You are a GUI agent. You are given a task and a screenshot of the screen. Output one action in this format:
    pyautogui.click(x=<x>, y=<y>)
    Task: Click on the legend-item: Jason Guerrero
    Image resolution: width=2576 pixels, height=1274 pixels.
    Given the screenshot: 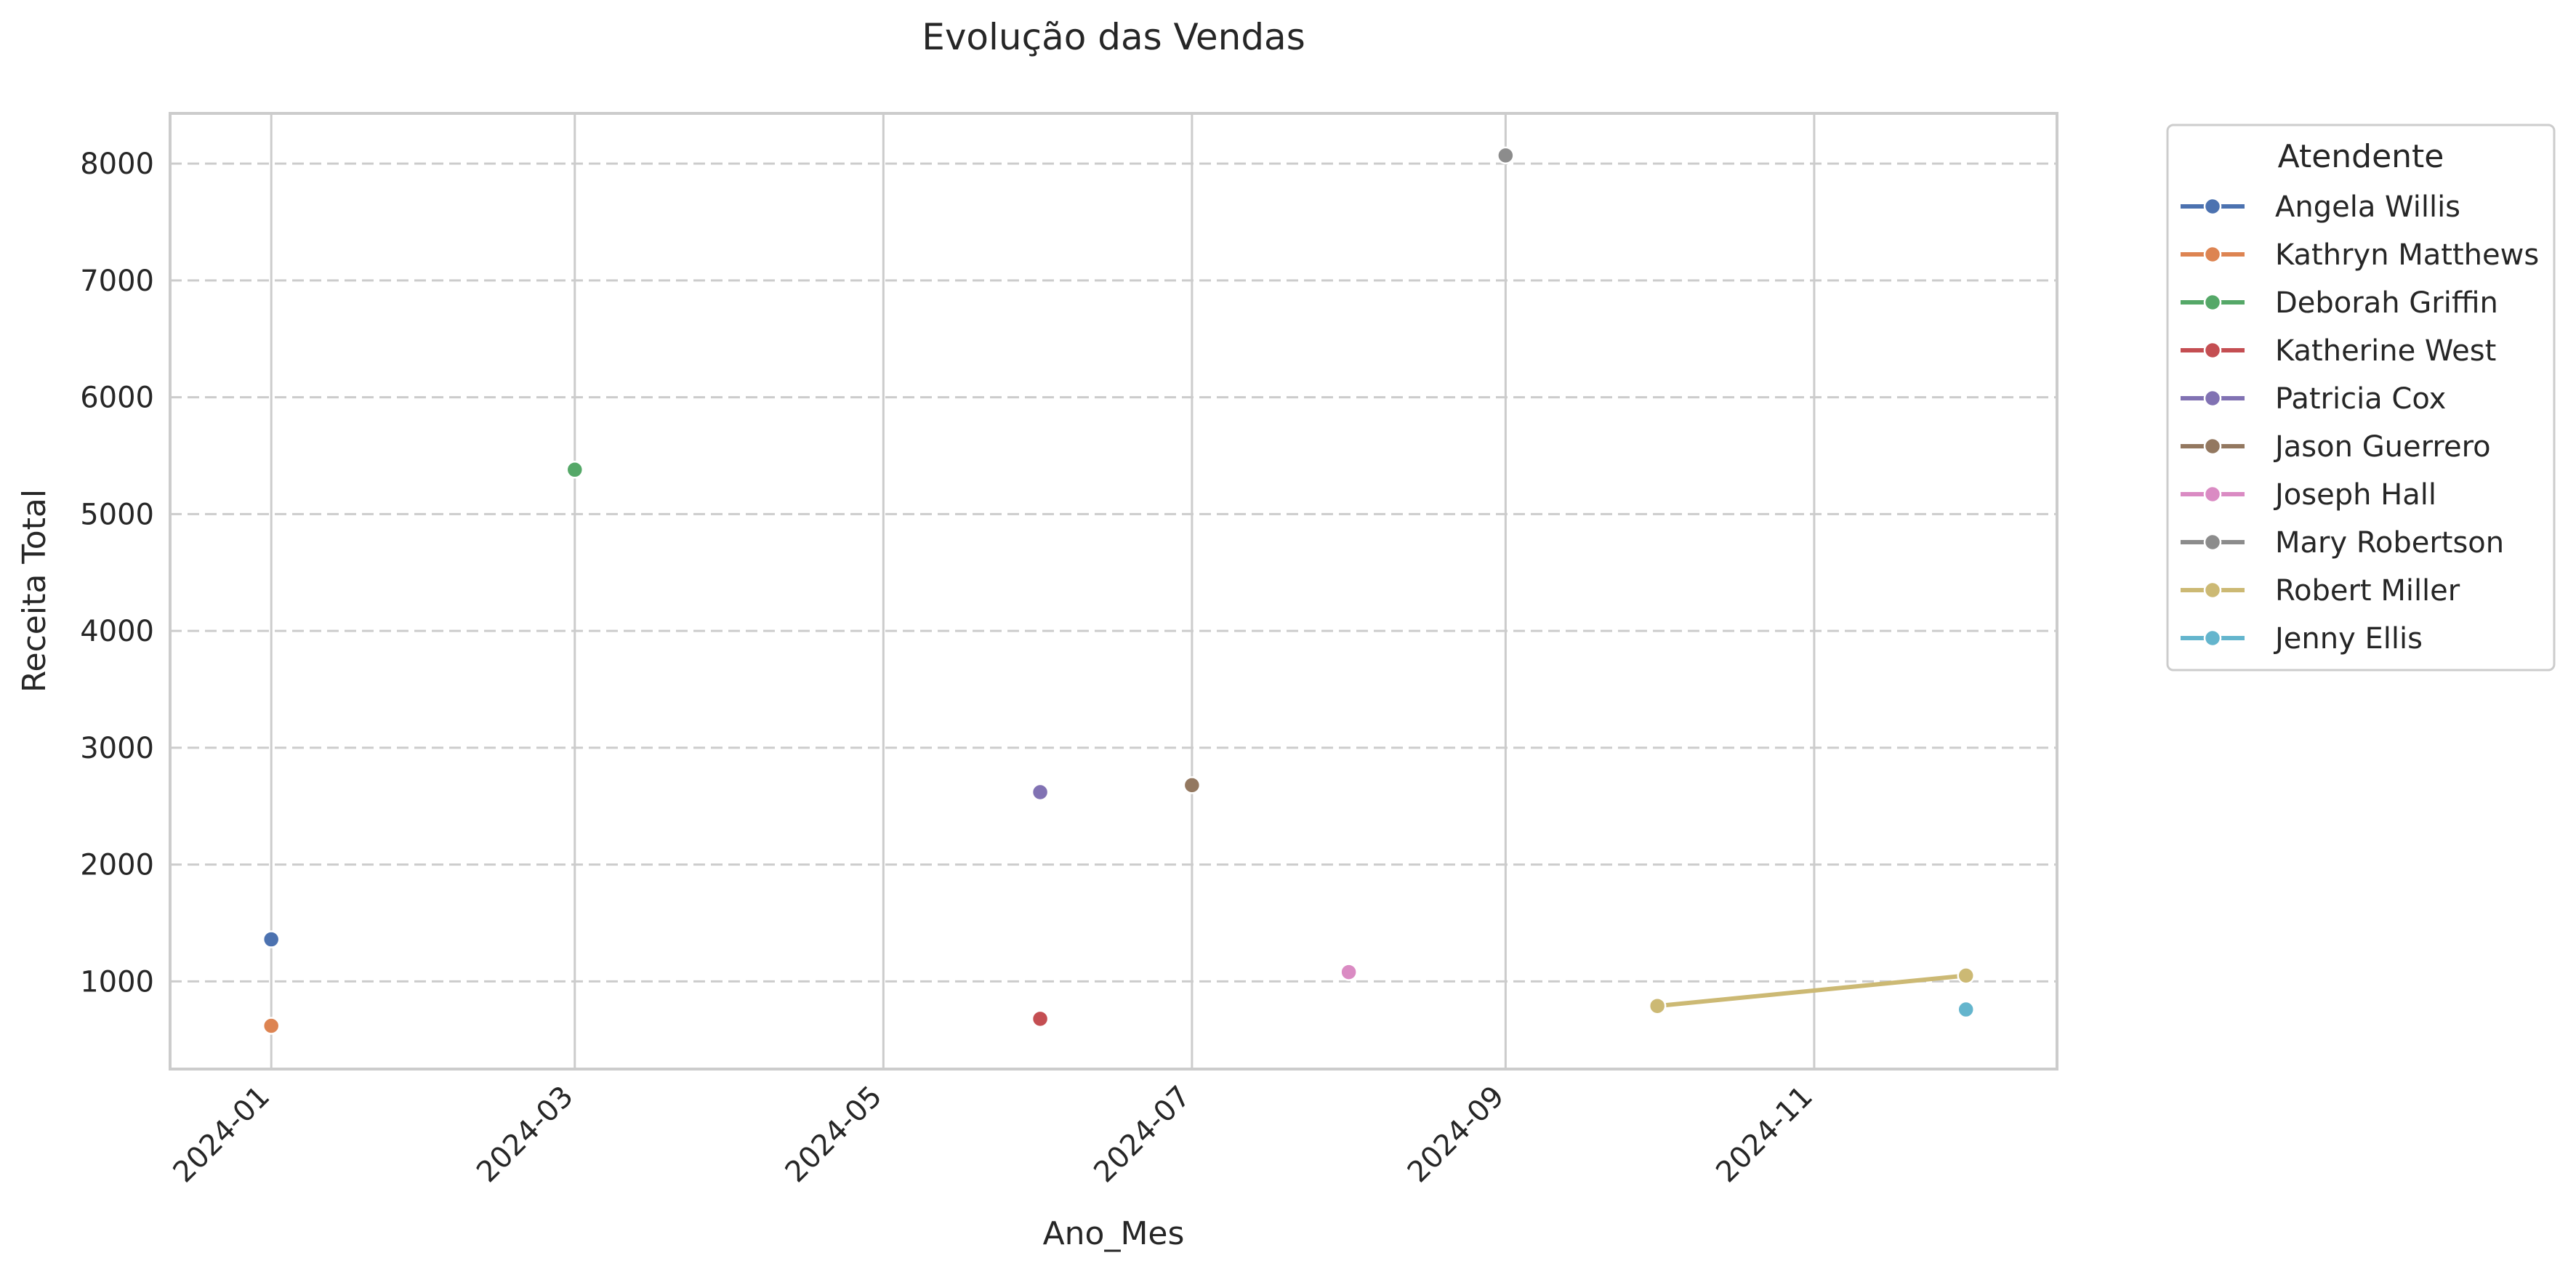 What is the action you would take?
    pyautogui.click(x=2336, y=447)
    